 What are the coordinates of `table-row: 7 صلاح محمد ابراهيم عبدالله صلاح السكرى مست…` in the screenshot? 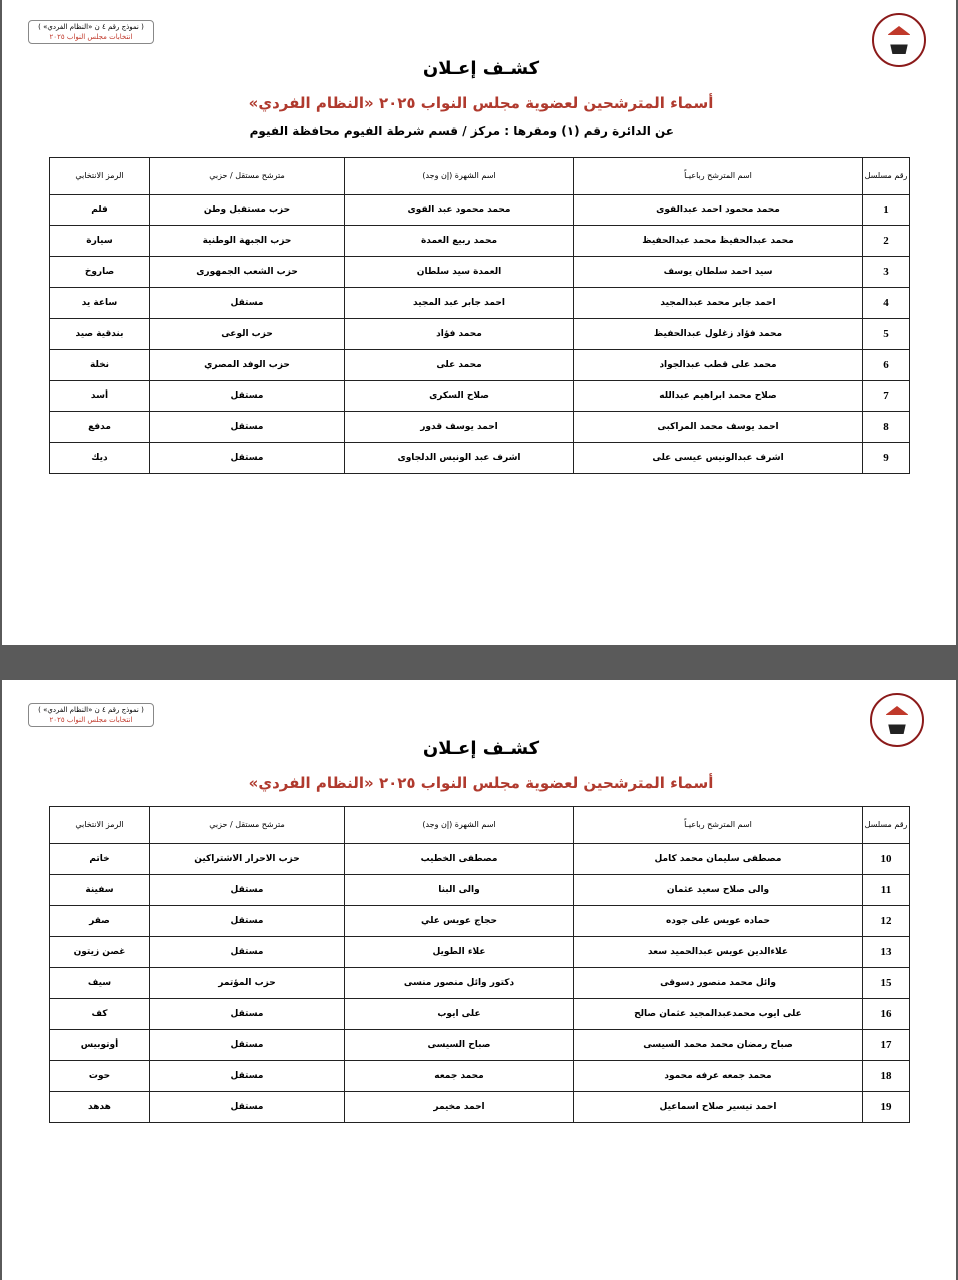 It's located at (479, 396).